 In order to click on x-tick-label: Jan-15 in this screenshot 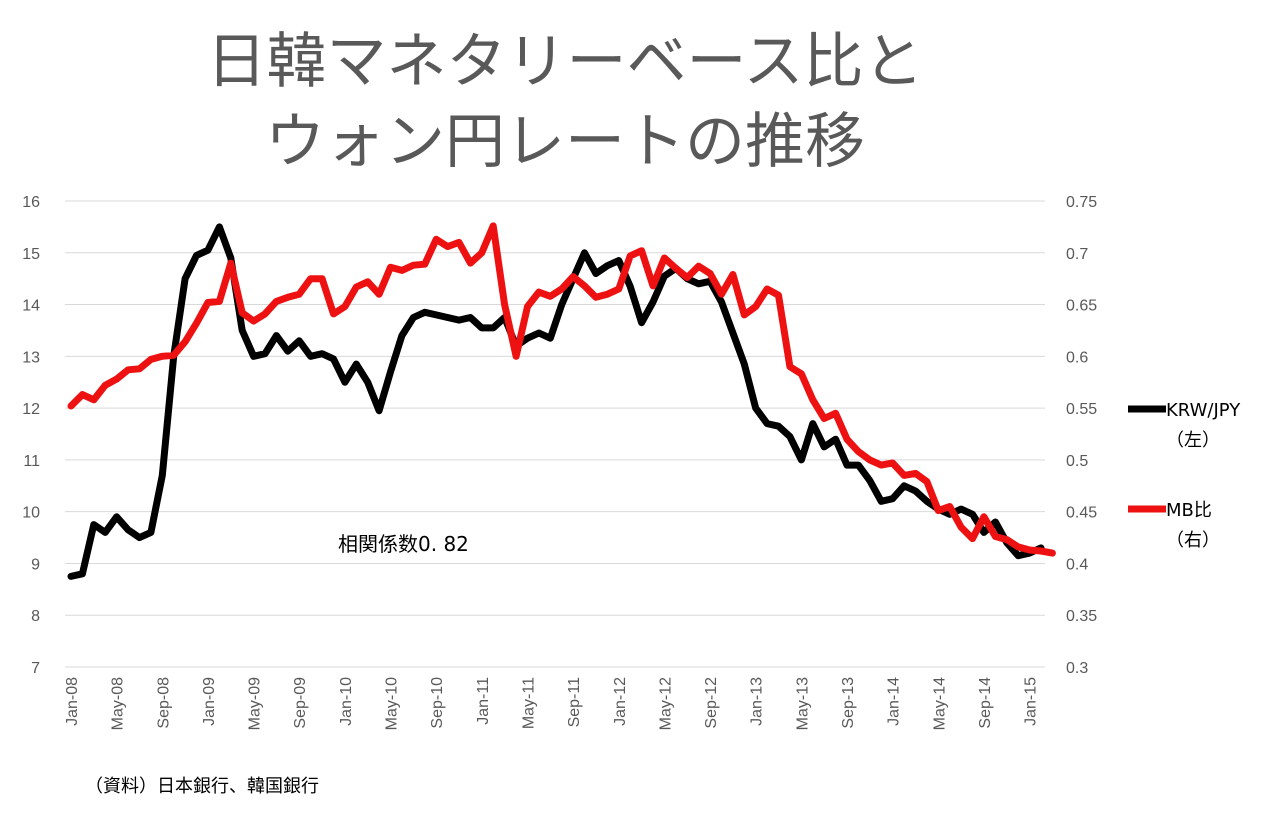, I will do `click(1031, 701)`.